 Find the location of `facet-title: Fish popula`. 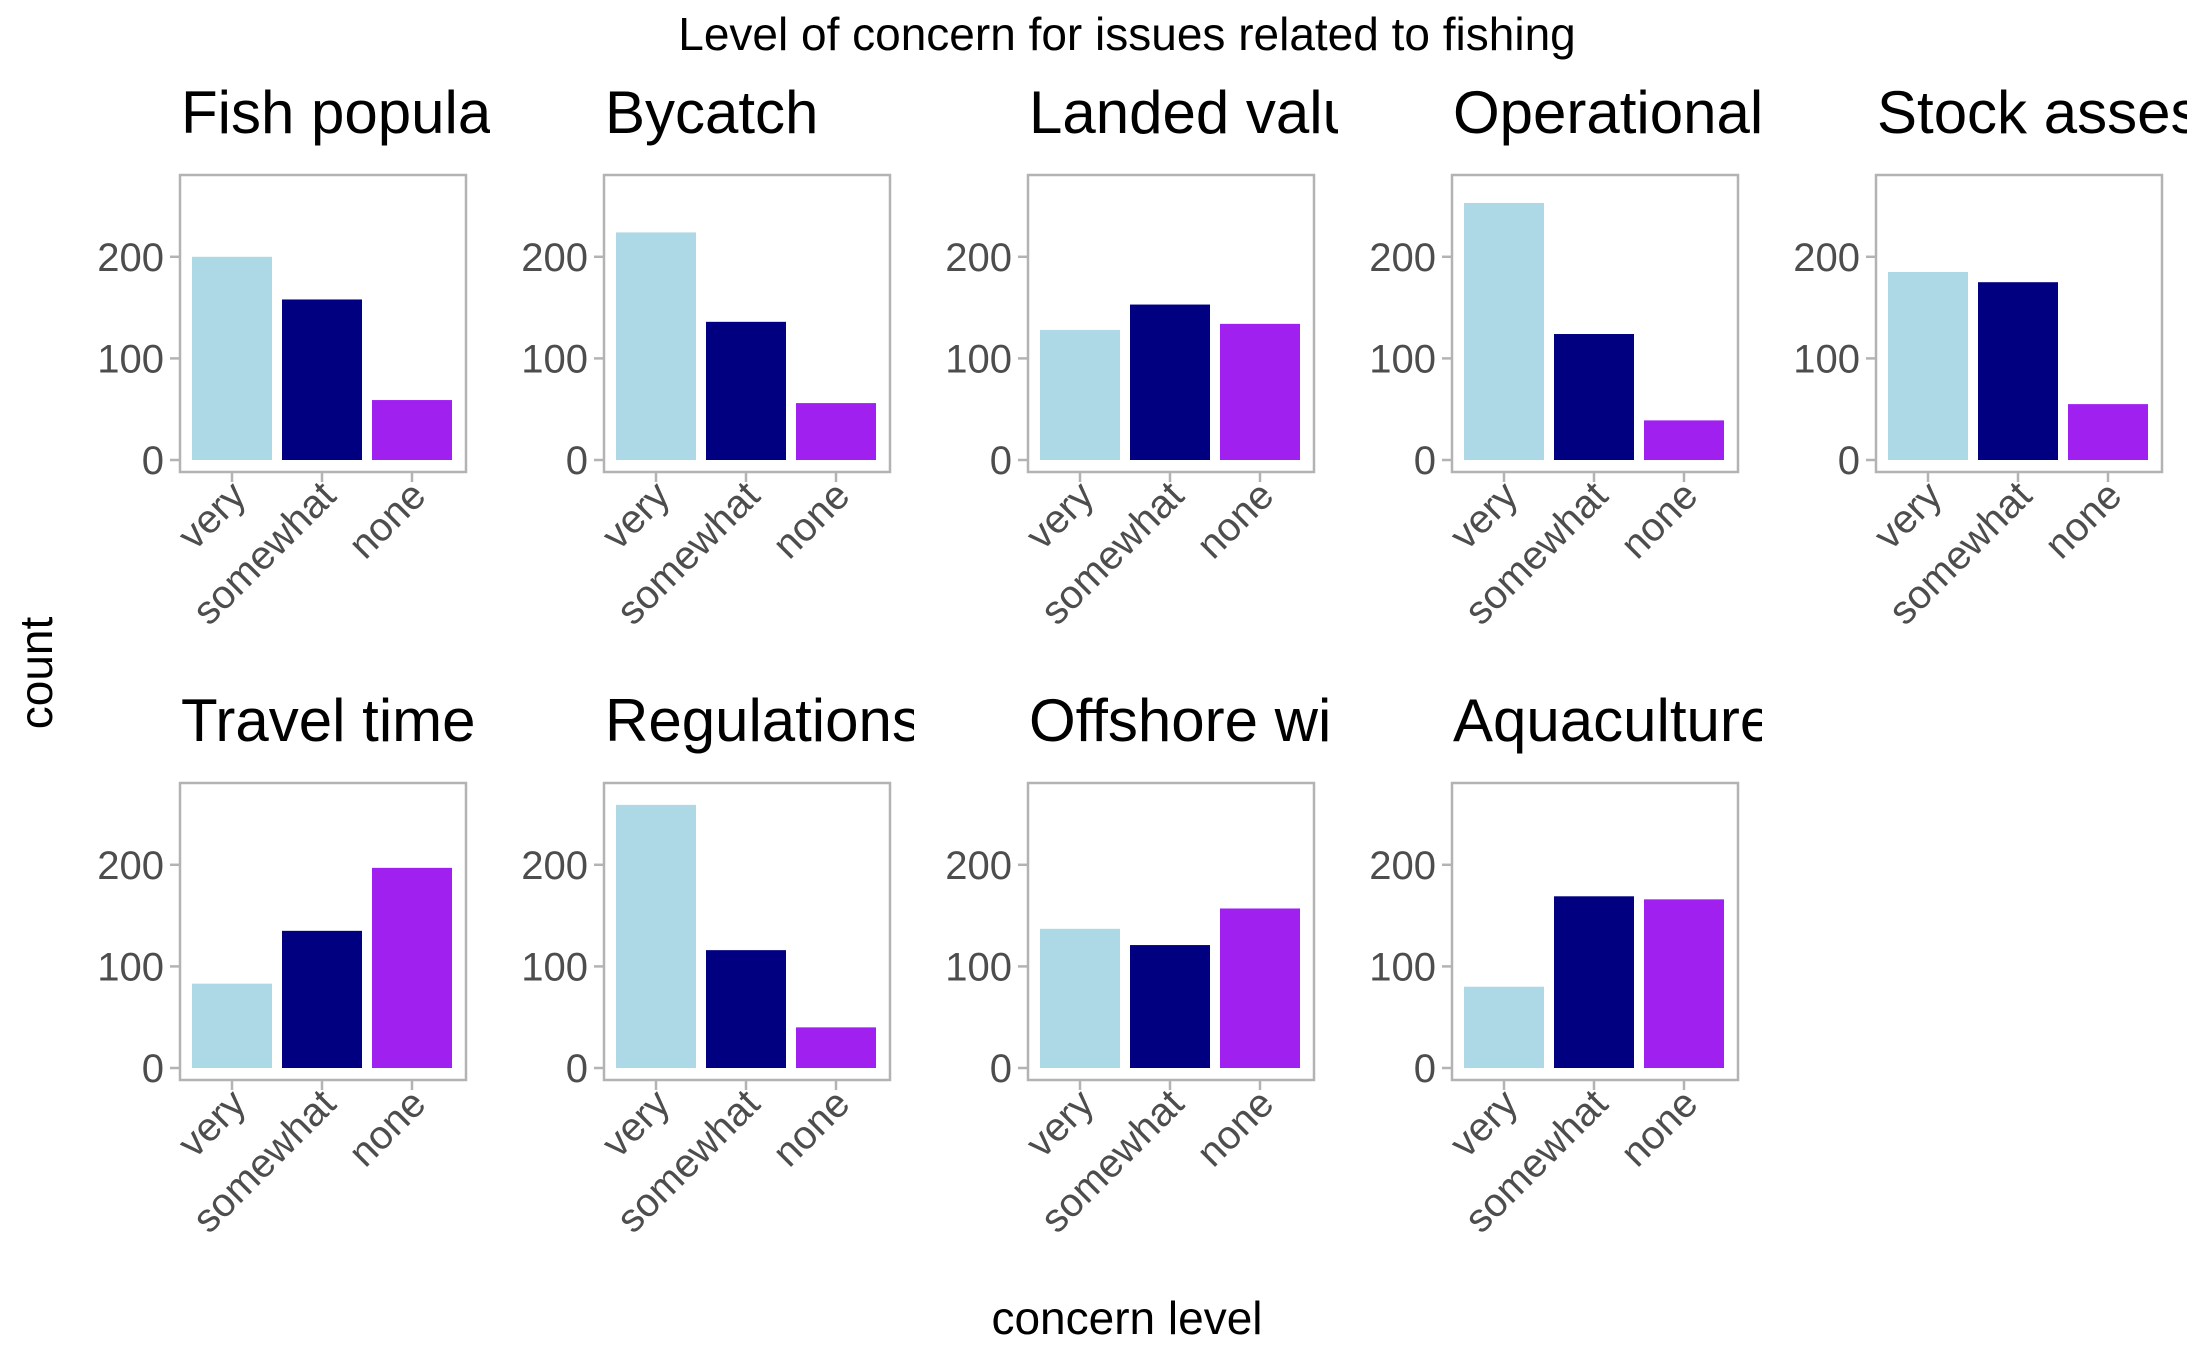

facet-title: Fish popula is located at coordinates (336, 112).